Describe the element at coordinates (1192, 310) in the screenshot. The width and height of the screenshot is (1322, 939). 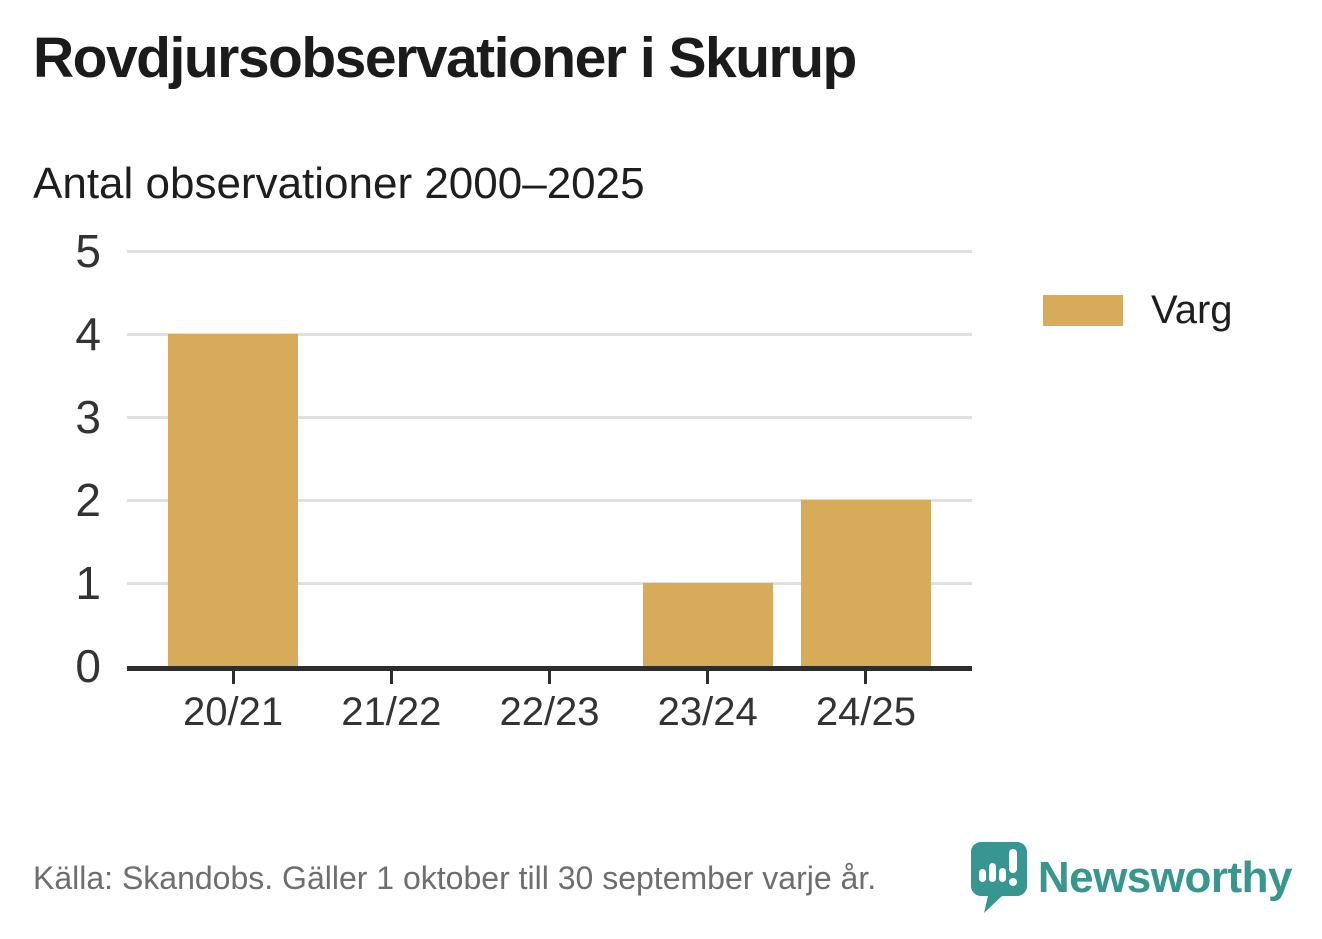
I see `legend-label: Varg` at that location.